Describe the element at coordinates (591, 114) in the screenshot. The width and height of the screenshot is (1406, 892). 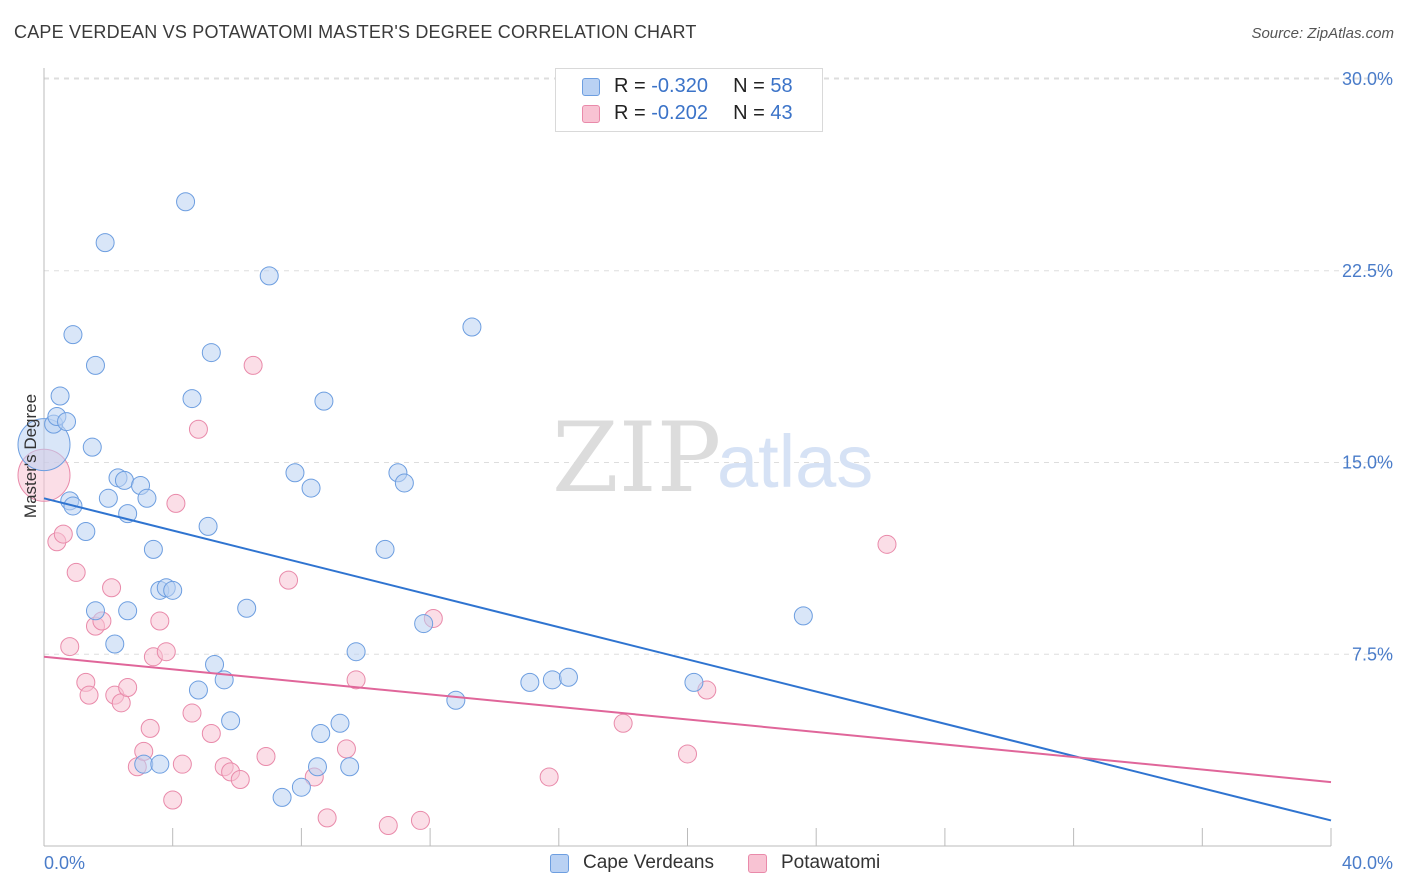
I see `legend-swatch-pink` at that location.